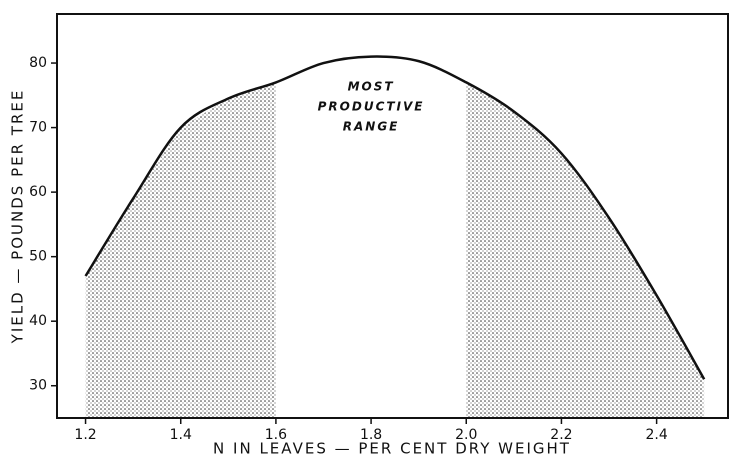 The image size is (750, 463). I want to click on annotation: MOST, so click(371, 87).